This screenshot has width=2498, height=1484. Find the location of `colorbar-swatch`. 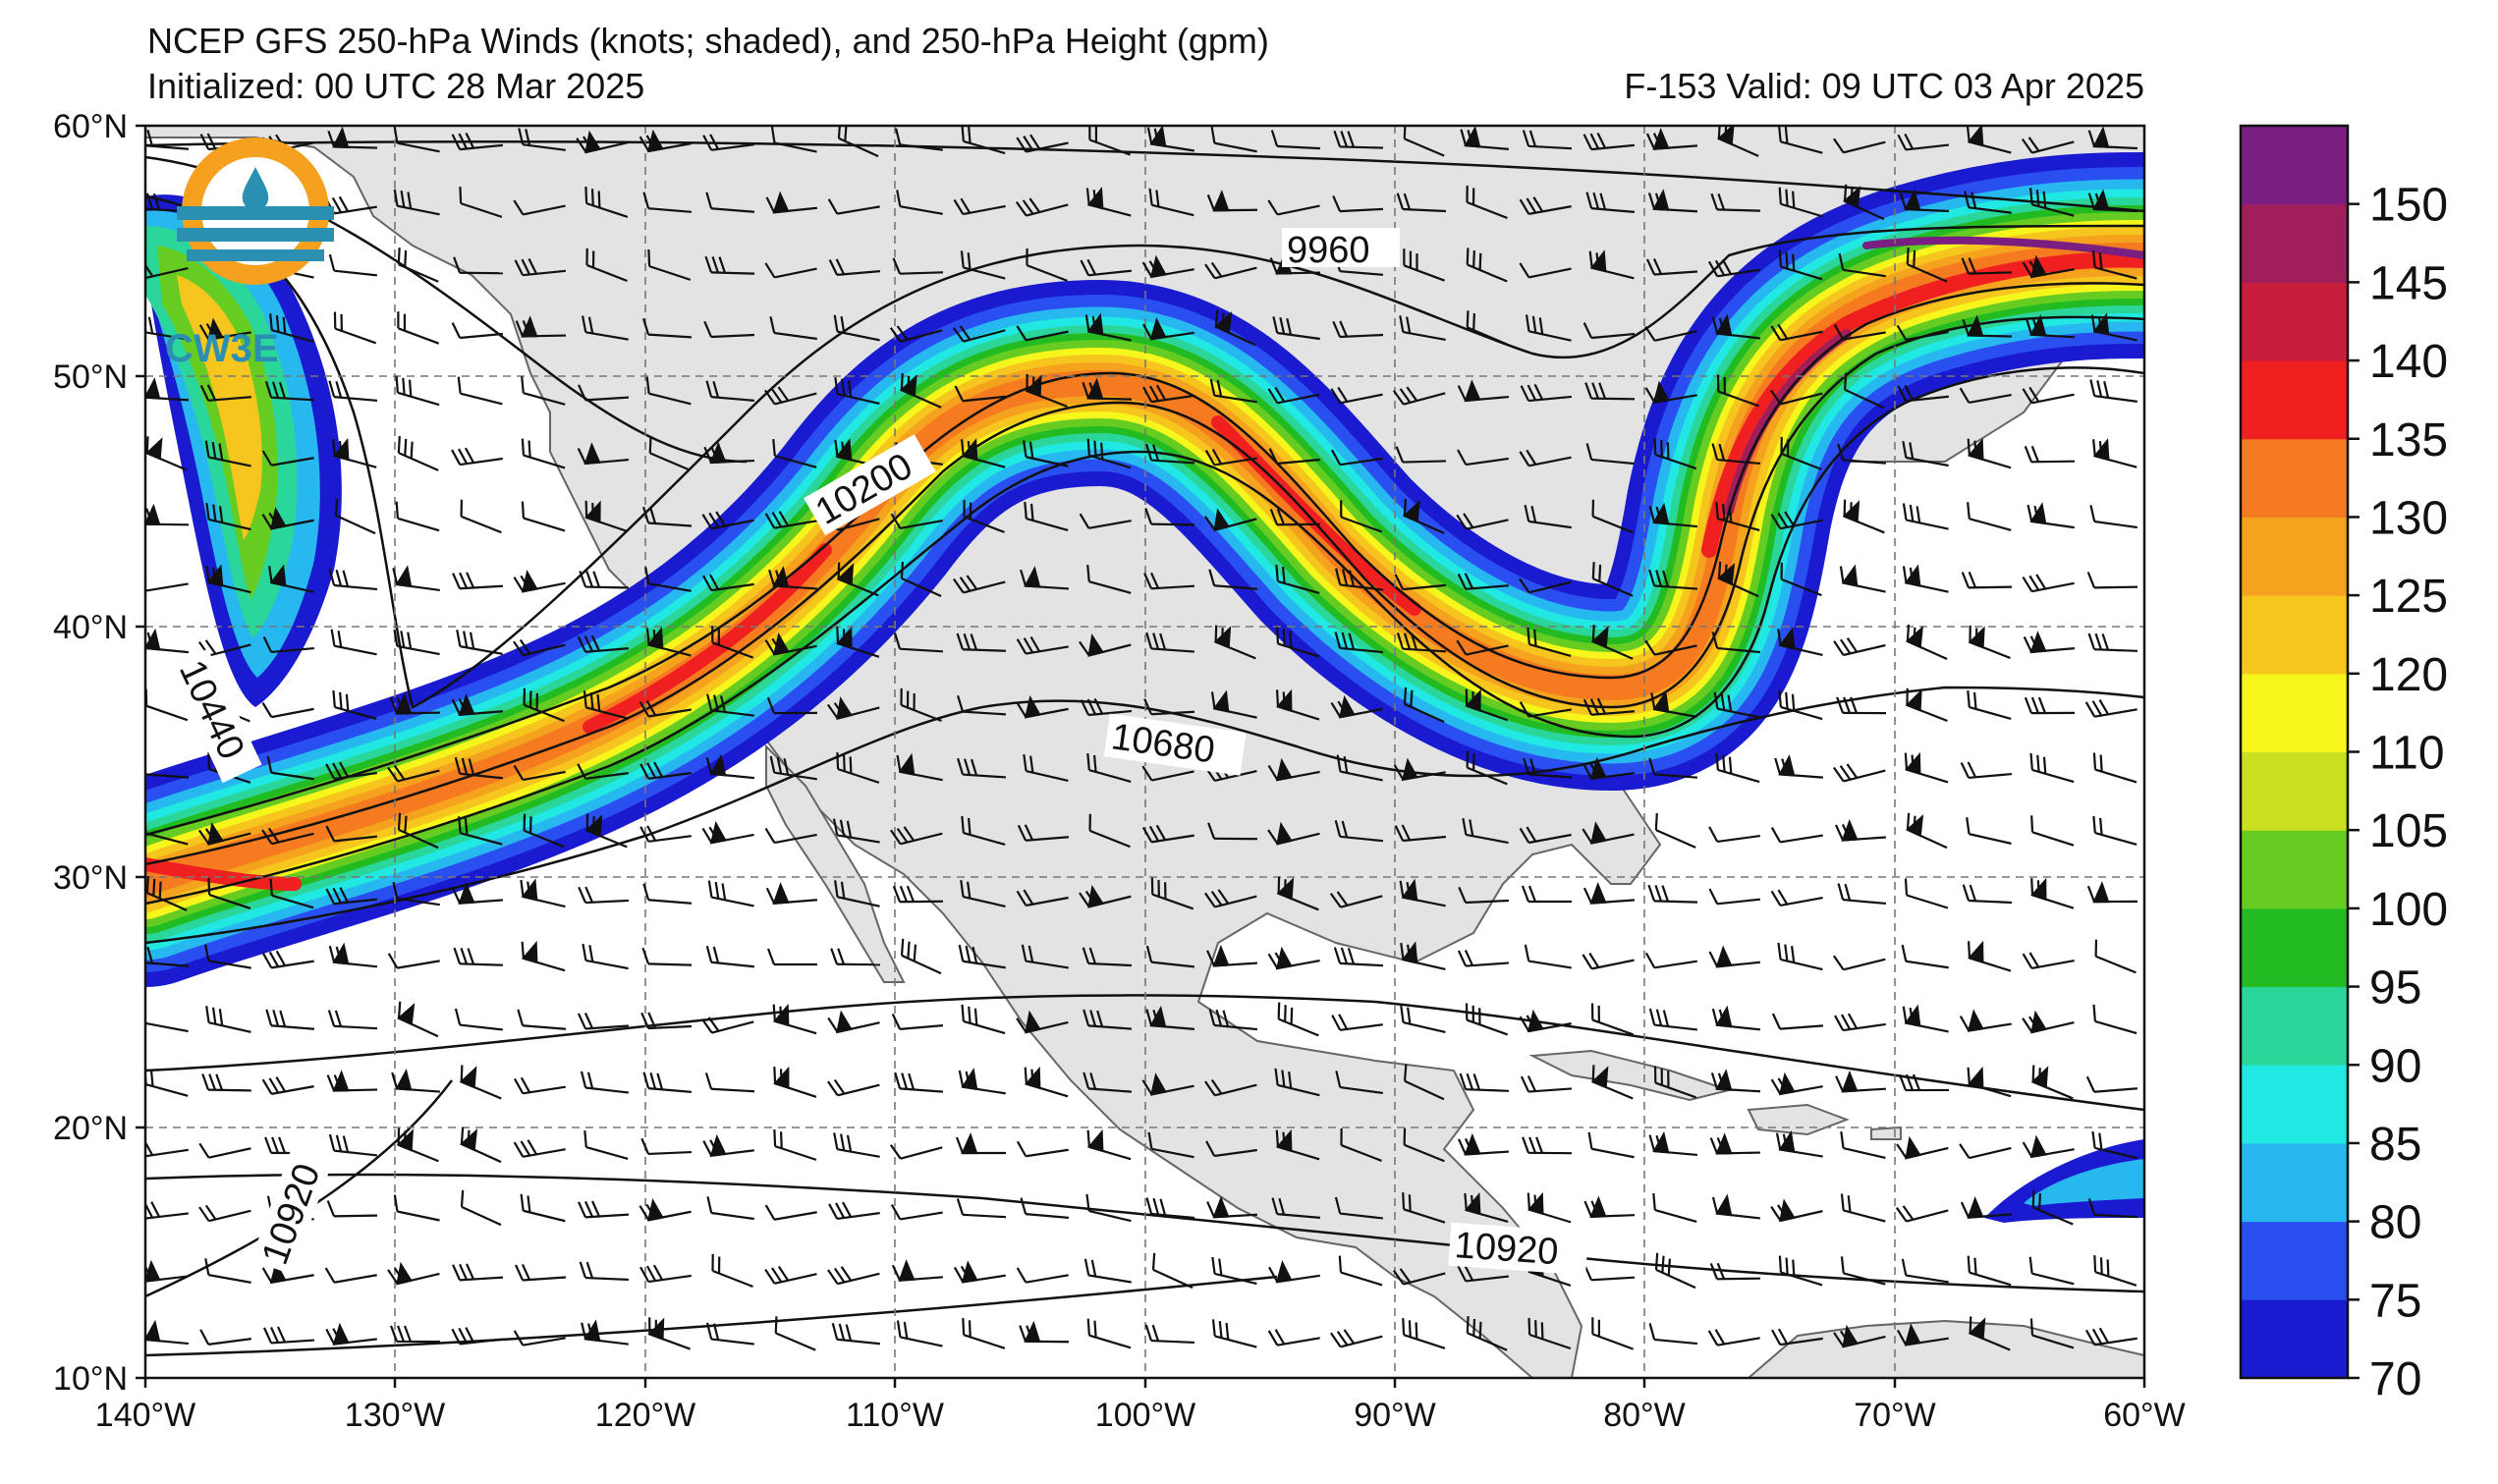

colorbar-swatch is located at coordinates (2294, 321).